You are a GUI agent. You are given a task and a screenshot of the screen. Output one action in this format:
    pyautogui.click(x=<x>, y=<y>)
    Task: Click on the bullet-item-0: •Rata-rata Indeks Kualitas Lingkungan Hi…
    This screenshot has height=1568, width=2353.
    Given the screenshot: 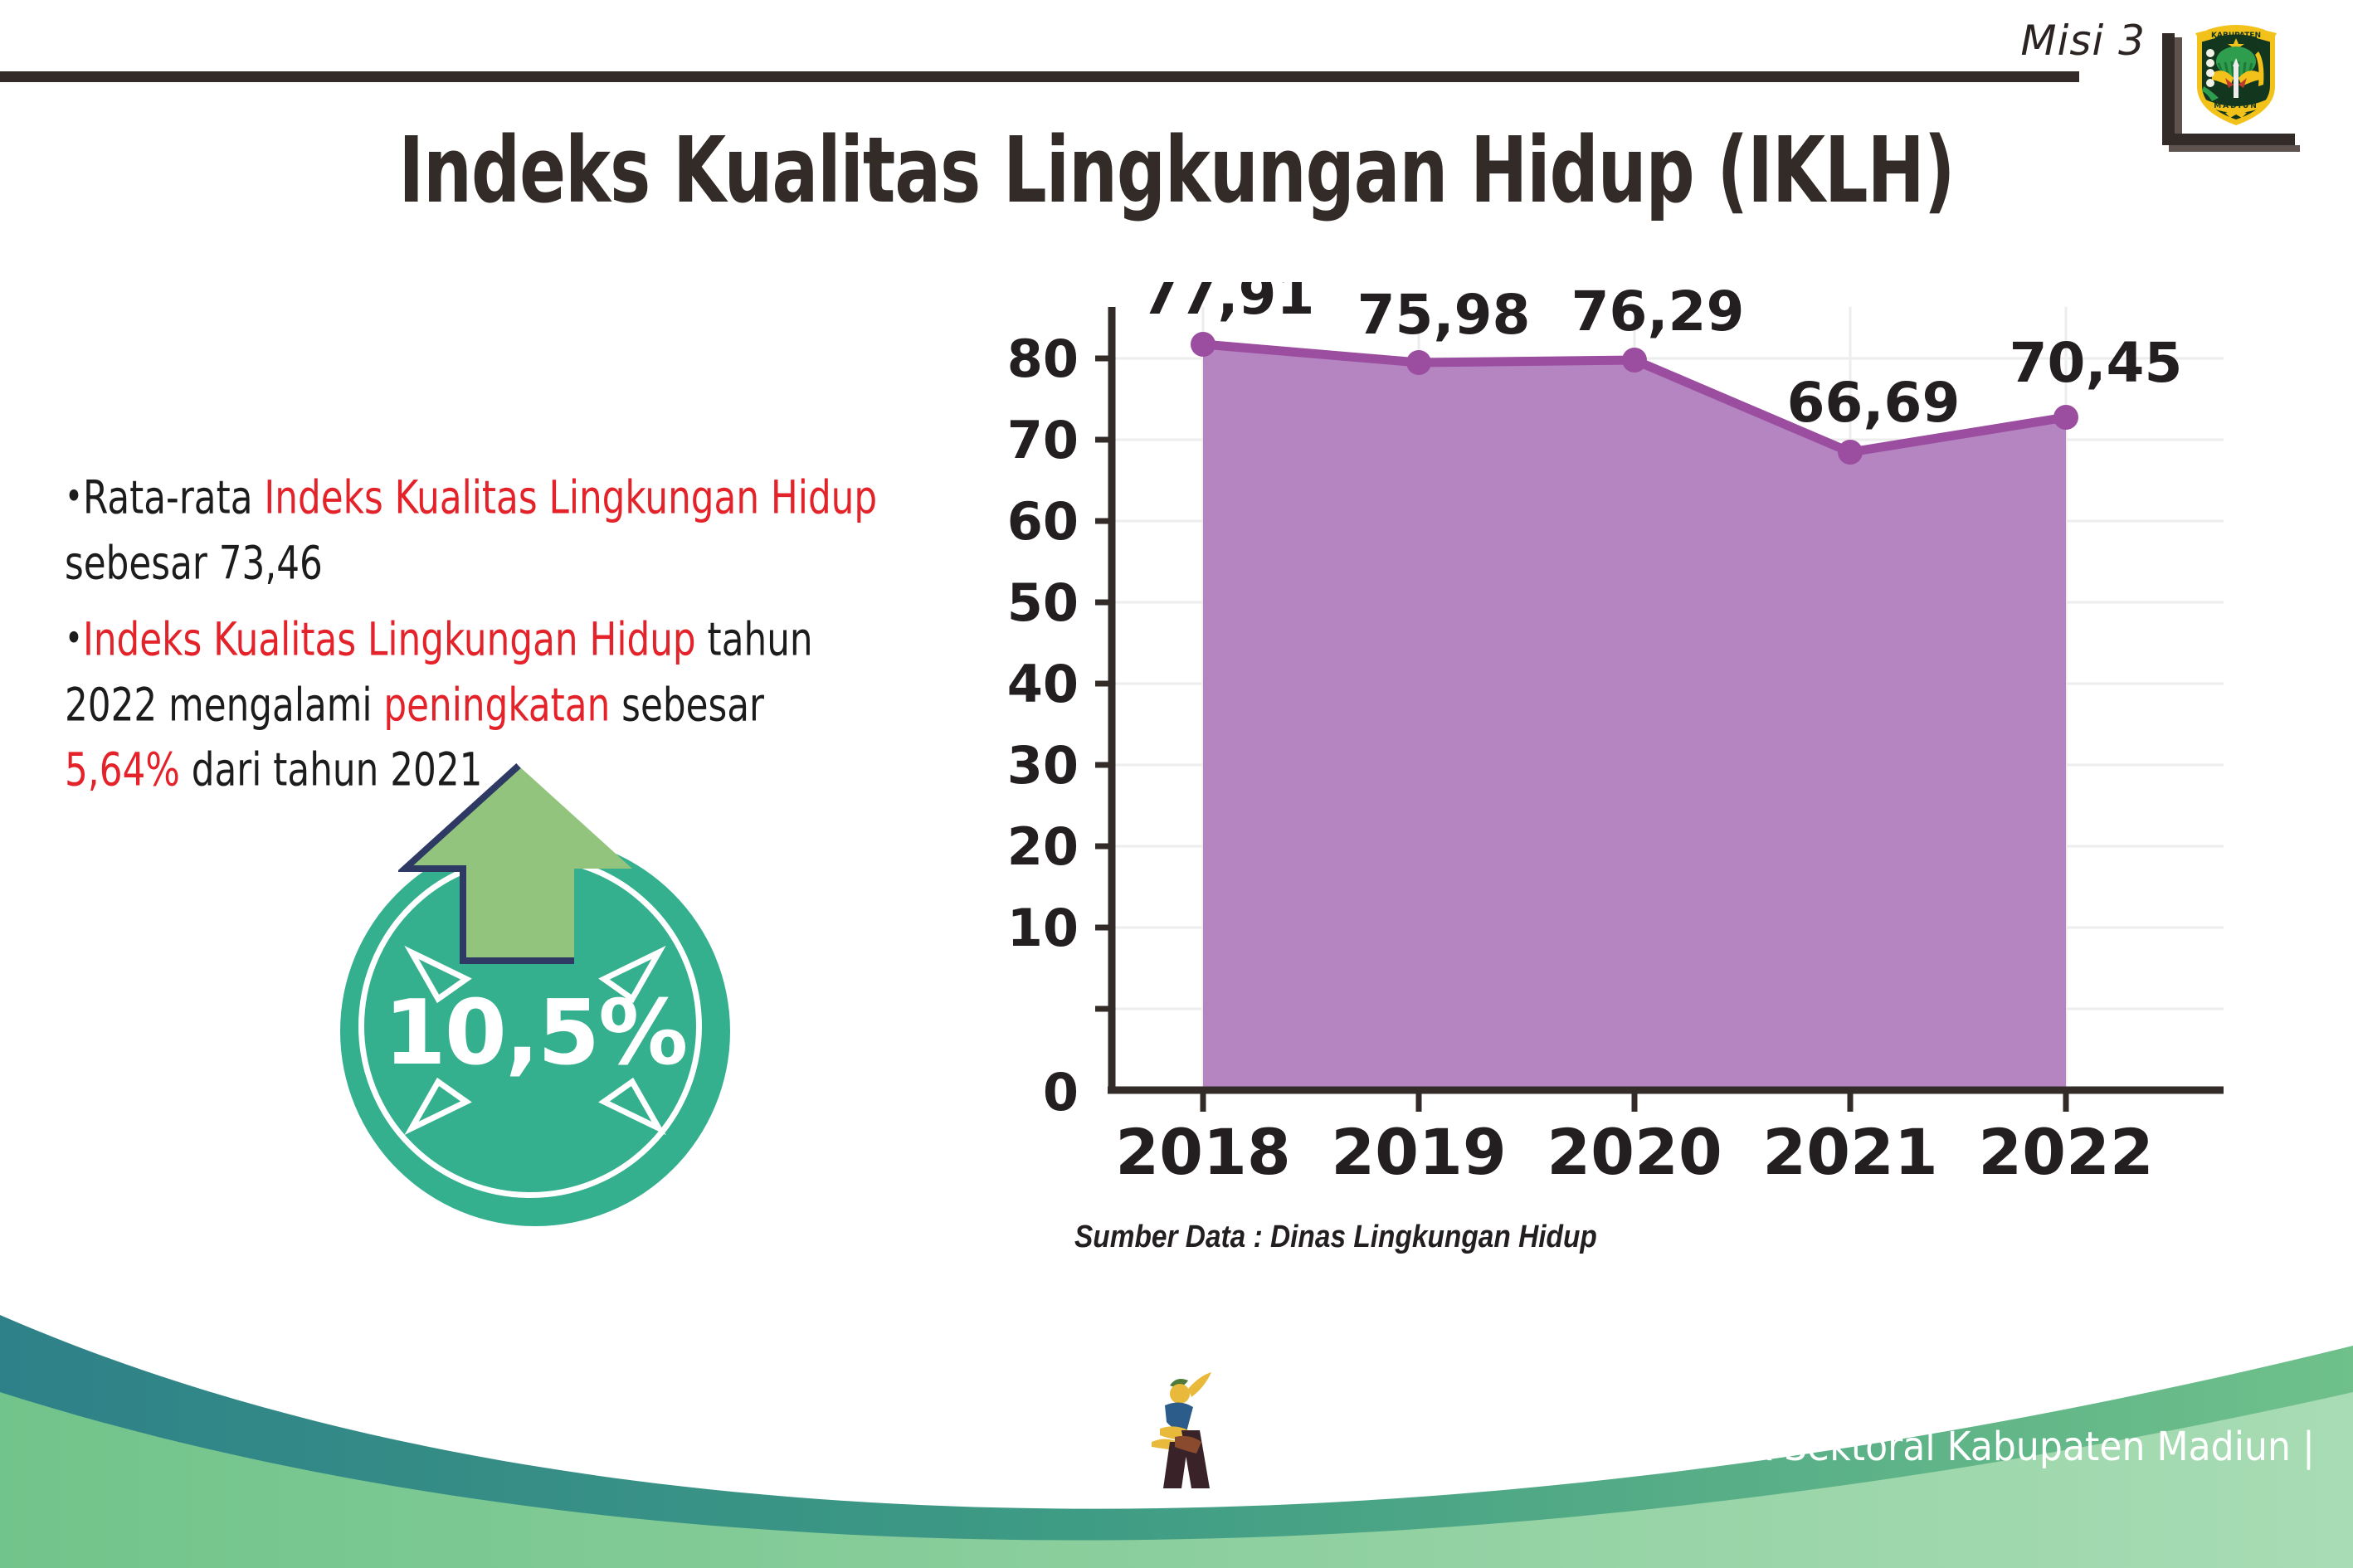 What is the action you would take?
    pyautogui.click(x=474, y=531)
    